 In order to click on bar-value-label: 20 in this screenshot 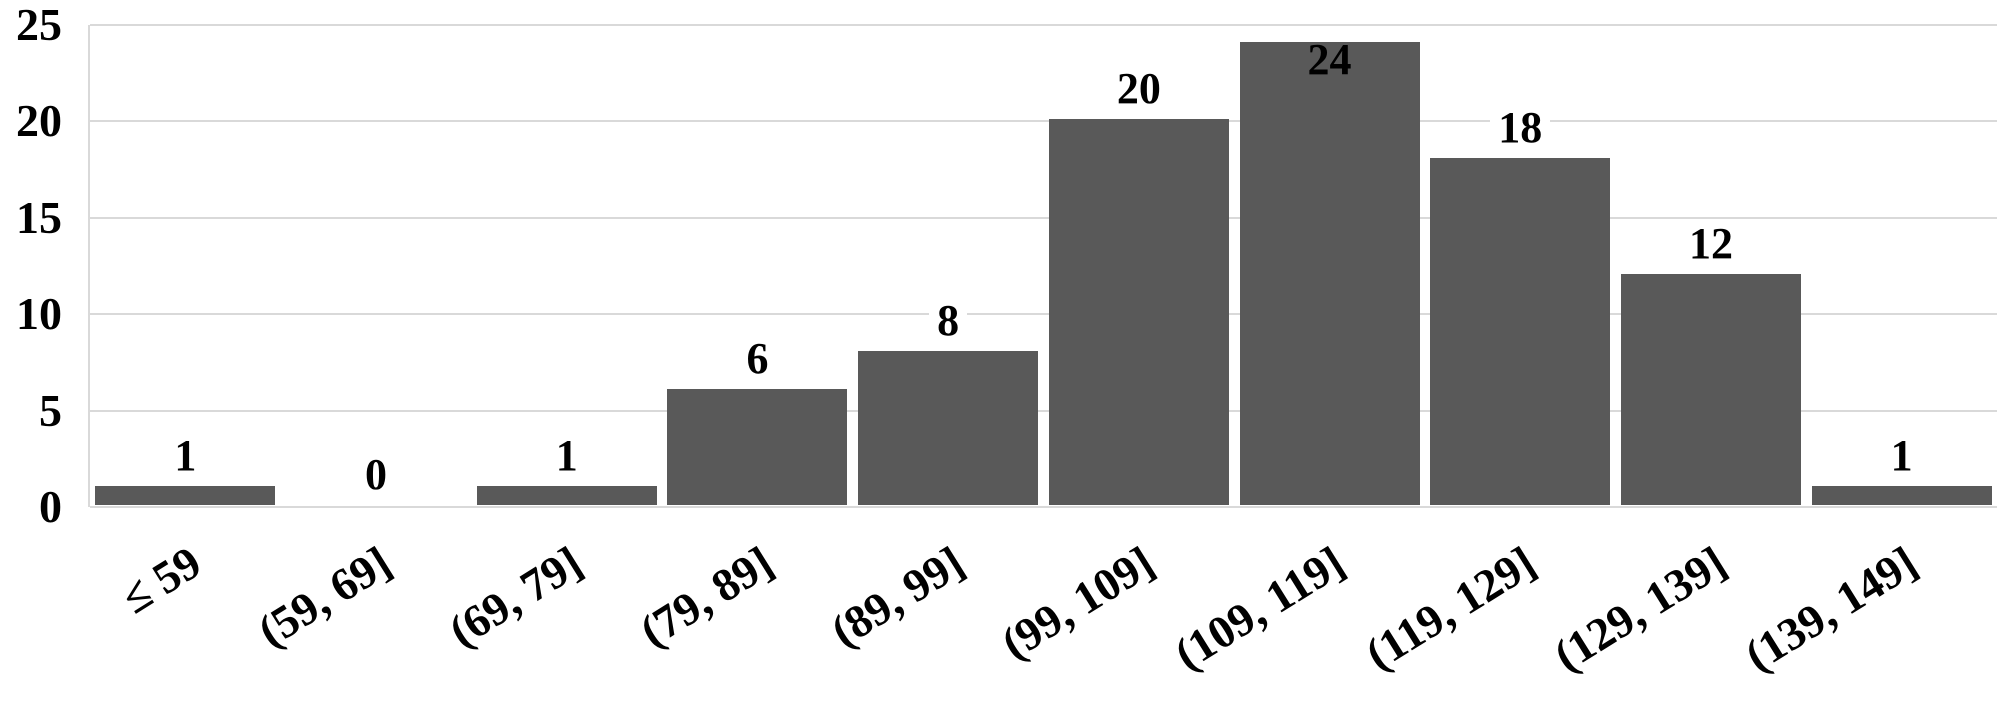, I will do `click(1138, 89)`.